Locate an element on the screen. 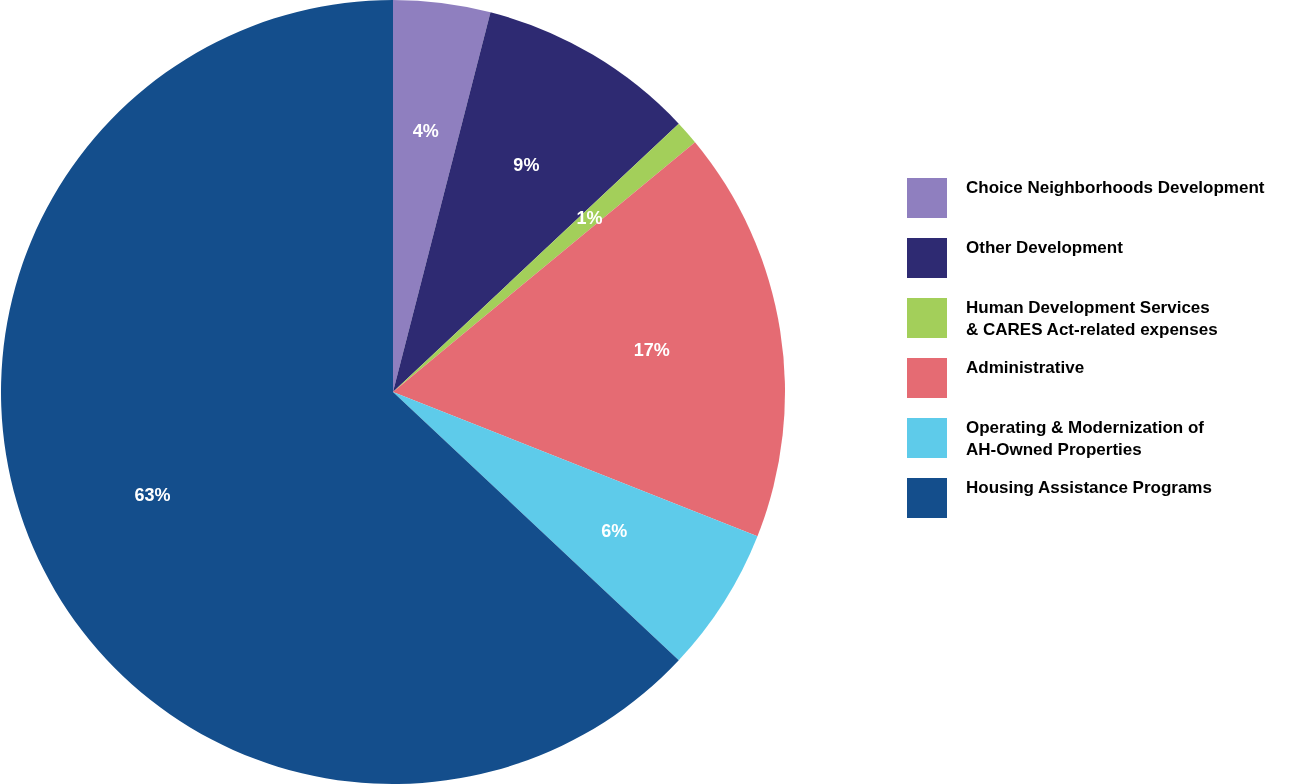  legend-label: Housing Assistance Programs is located at coordinates (1089, 487).